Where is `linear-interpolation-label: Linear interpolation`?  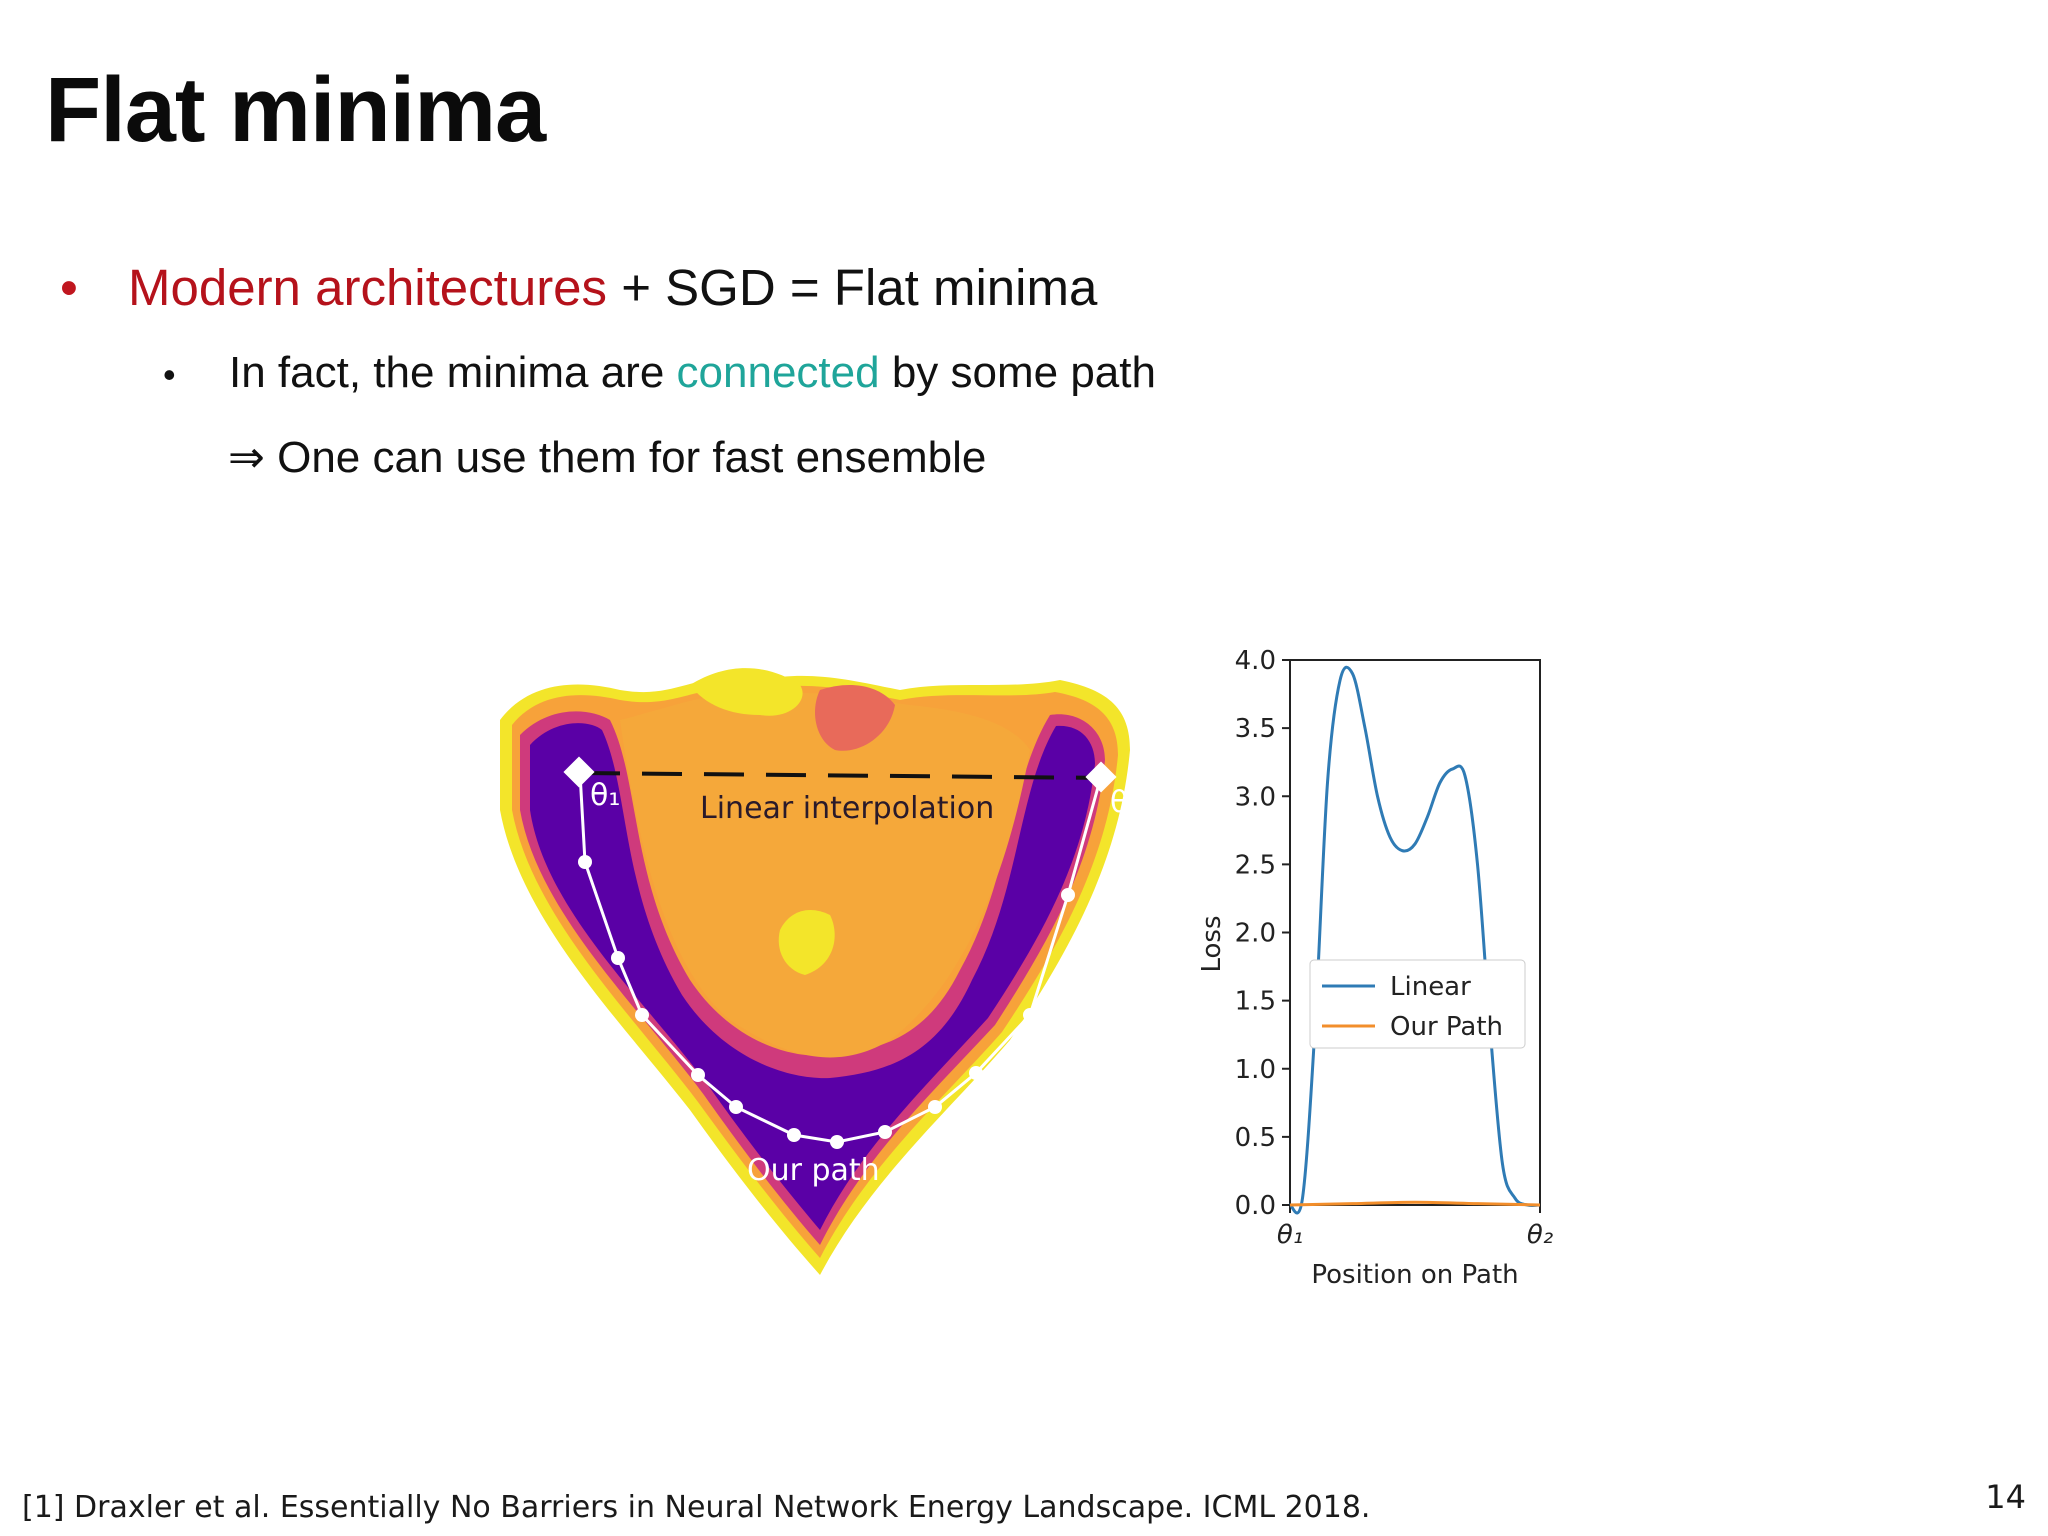 linear-interpolation-label: Linear interpolation is located at coordinates (847, 808).